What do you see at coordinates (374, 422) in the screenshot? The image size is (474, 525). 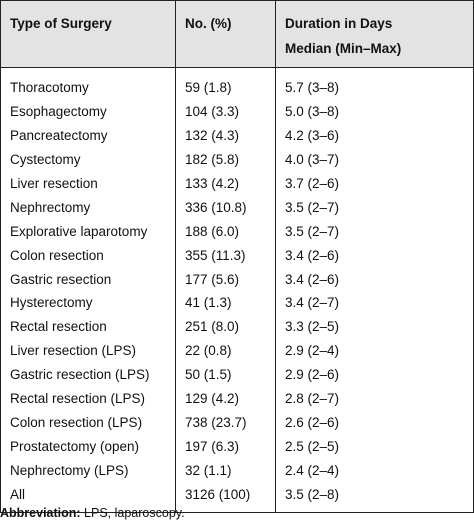 I see `table-cell: 2.6 (2–6)` at bounding box center [374, 422].